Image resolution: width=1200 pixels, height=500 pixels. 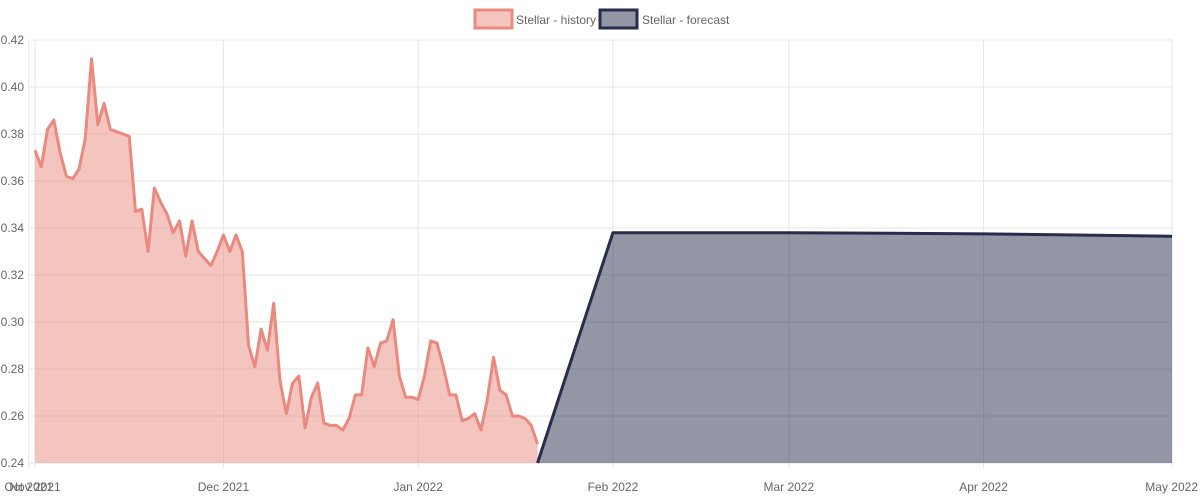 What do you see at coordinates (13, 87) in the screenshot?
I see `y-tick-label: 0.40` at bounding box center [13, 87].